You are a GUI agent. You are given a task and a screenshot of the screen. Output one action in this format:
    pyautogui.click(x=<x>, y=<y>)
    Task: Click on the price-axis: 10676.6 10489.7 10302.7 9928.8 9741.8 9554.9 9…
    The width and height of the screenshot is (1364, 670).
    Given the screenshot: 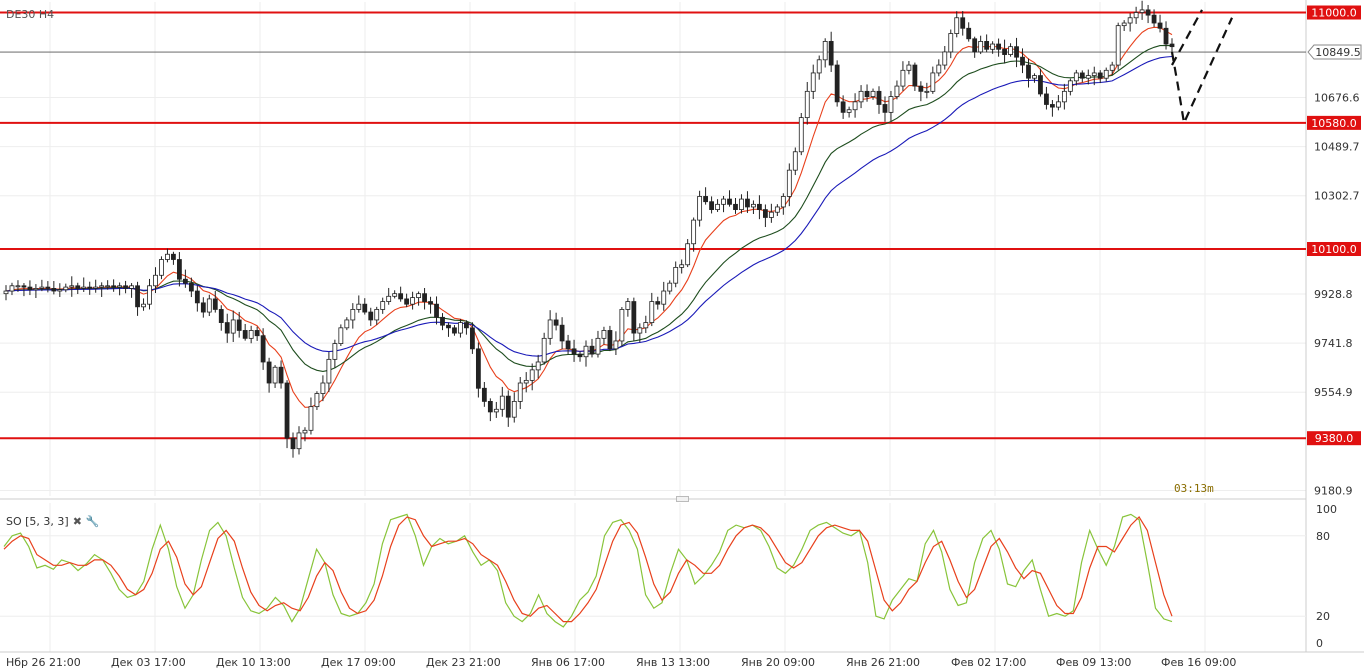 What is the action you would take?
    pyautogui.click(x=1337, y=294)
    